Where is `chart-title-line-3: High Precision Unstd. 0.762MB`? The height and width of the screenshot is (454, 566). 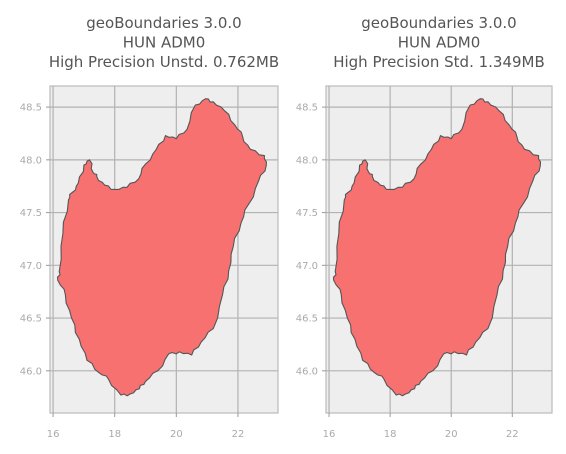 chart-title-line-3: High Precision Unstd. 0.762MB is located at coordinates (164, 62).